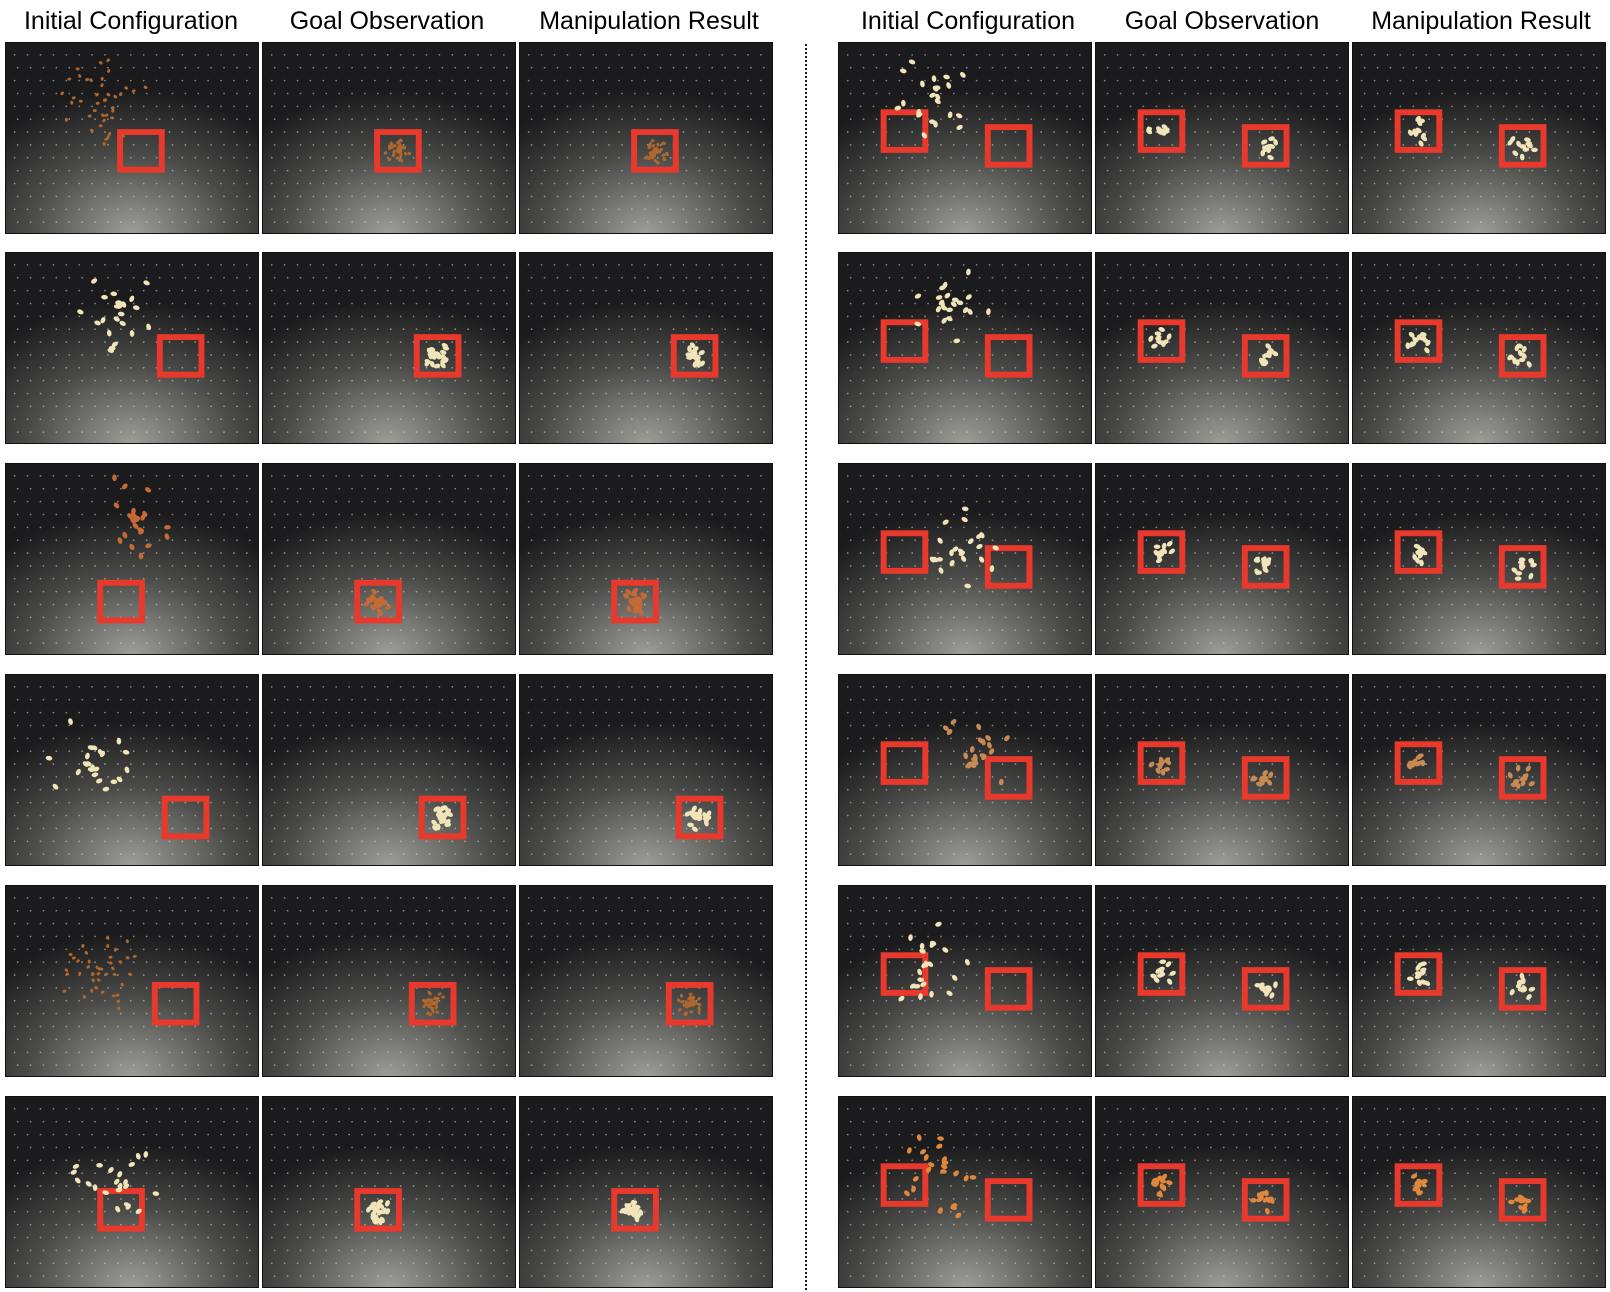 This screenshot has height=1292, width=1610. I want to click on photo-left-row4-initial, so click(132, 770).